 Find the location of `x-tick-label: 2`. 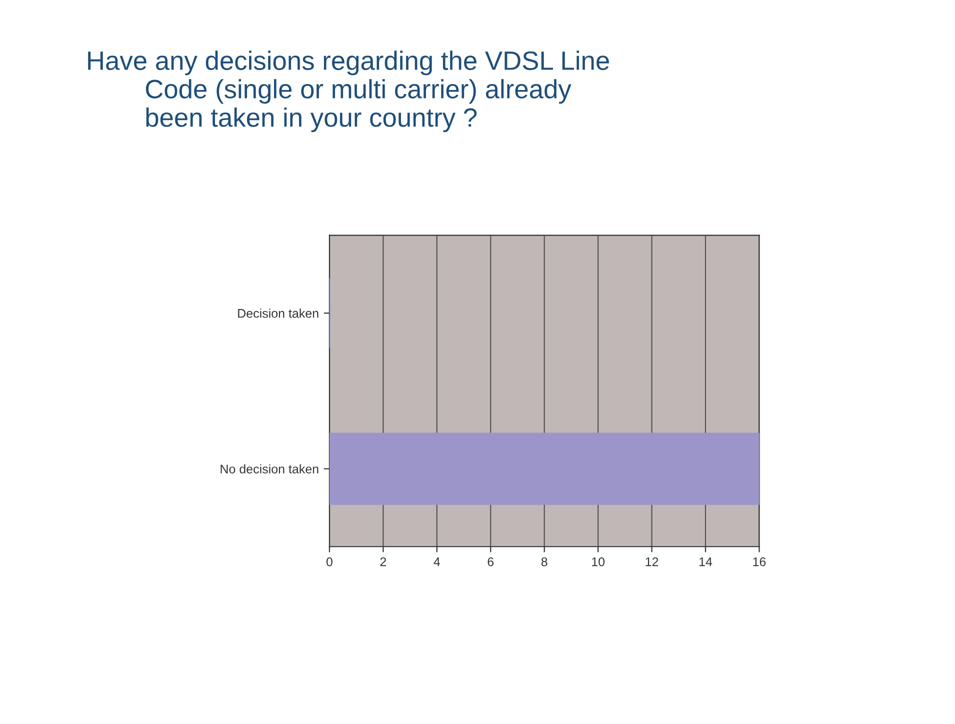

x-tick-label: 2 is located at coordinates (383, 561).